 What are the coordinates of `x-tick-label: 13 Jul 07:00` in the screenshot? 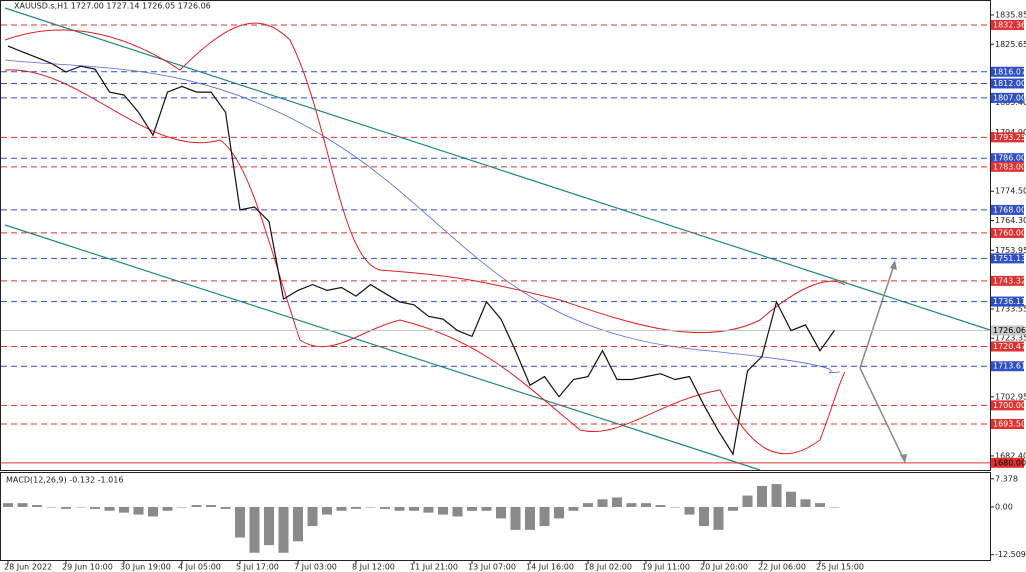 It's located at (492, 567).